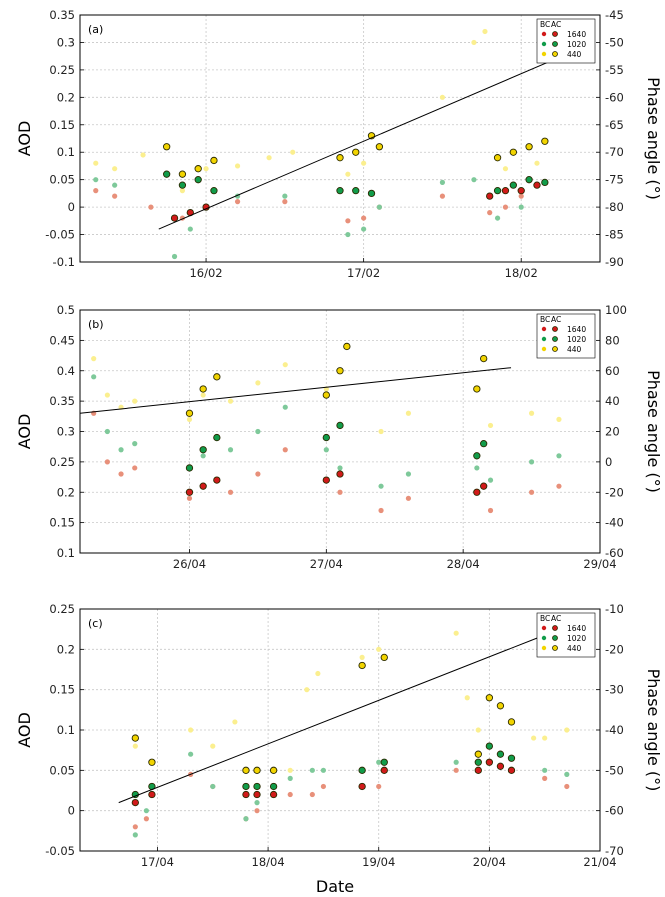 This screenshot has width=665, height=897. I want to click on legend-marker-bc, so click(544, 44).